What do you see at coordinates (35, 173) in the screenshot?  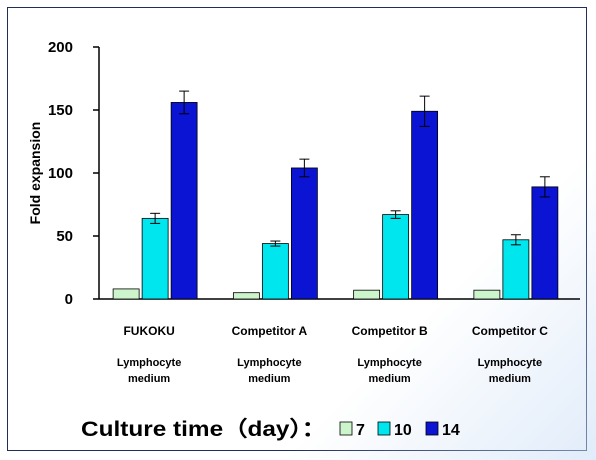 I see `y-axis-label: Fold expansion` at bounding box center [35, 173].